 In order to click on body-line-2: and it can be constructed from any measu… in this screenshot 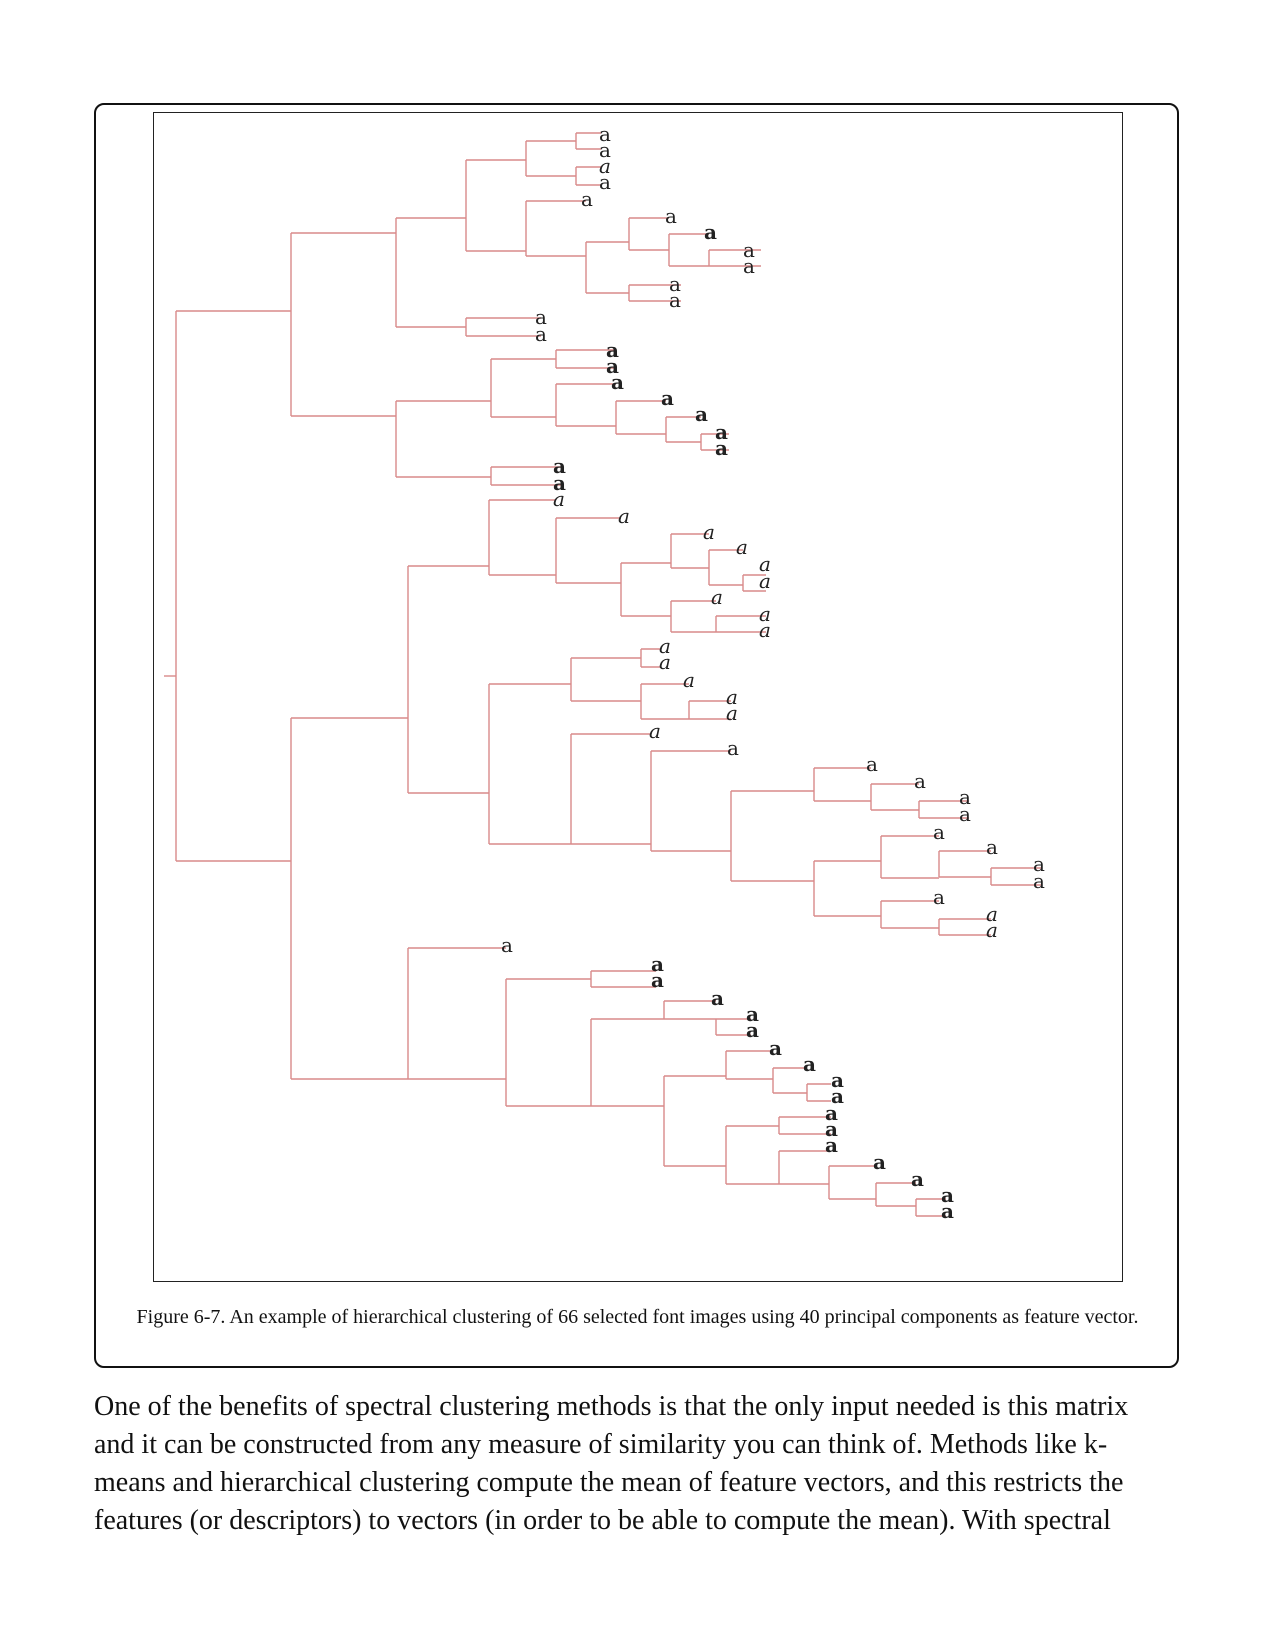, I will do `click(601, 1444)`.